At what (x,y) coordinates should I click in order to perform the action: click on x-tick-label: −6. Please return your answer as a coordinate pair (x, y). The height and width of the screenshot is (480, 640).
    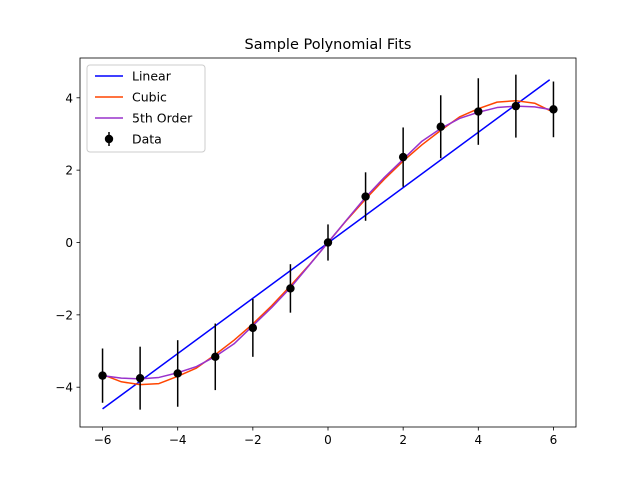
    Looking at the image, I should click on (103, 440).